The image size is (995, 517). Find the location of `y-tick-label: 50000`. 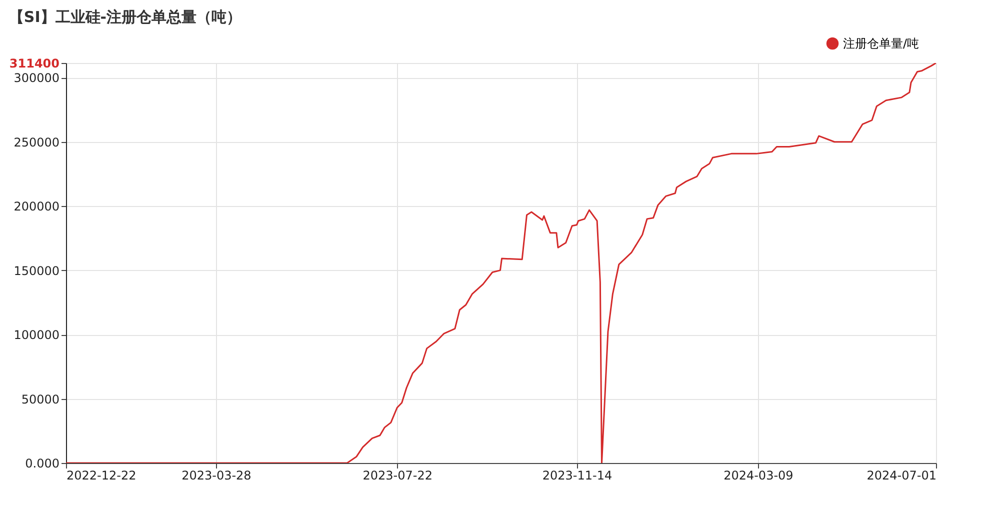

y-tick-label: 50000 is located at coordinates (40, 399).